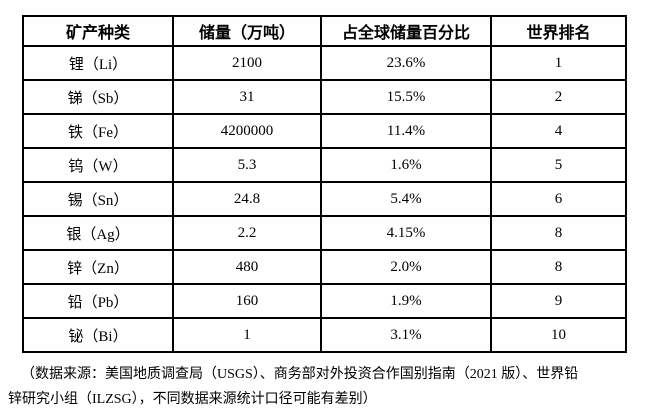 This screenshot has width=649, height=414. What do you see at coordinates (558, 301) in the screenshot?
I see `table-cell-rank: 9` at bounding box center [558, 301].